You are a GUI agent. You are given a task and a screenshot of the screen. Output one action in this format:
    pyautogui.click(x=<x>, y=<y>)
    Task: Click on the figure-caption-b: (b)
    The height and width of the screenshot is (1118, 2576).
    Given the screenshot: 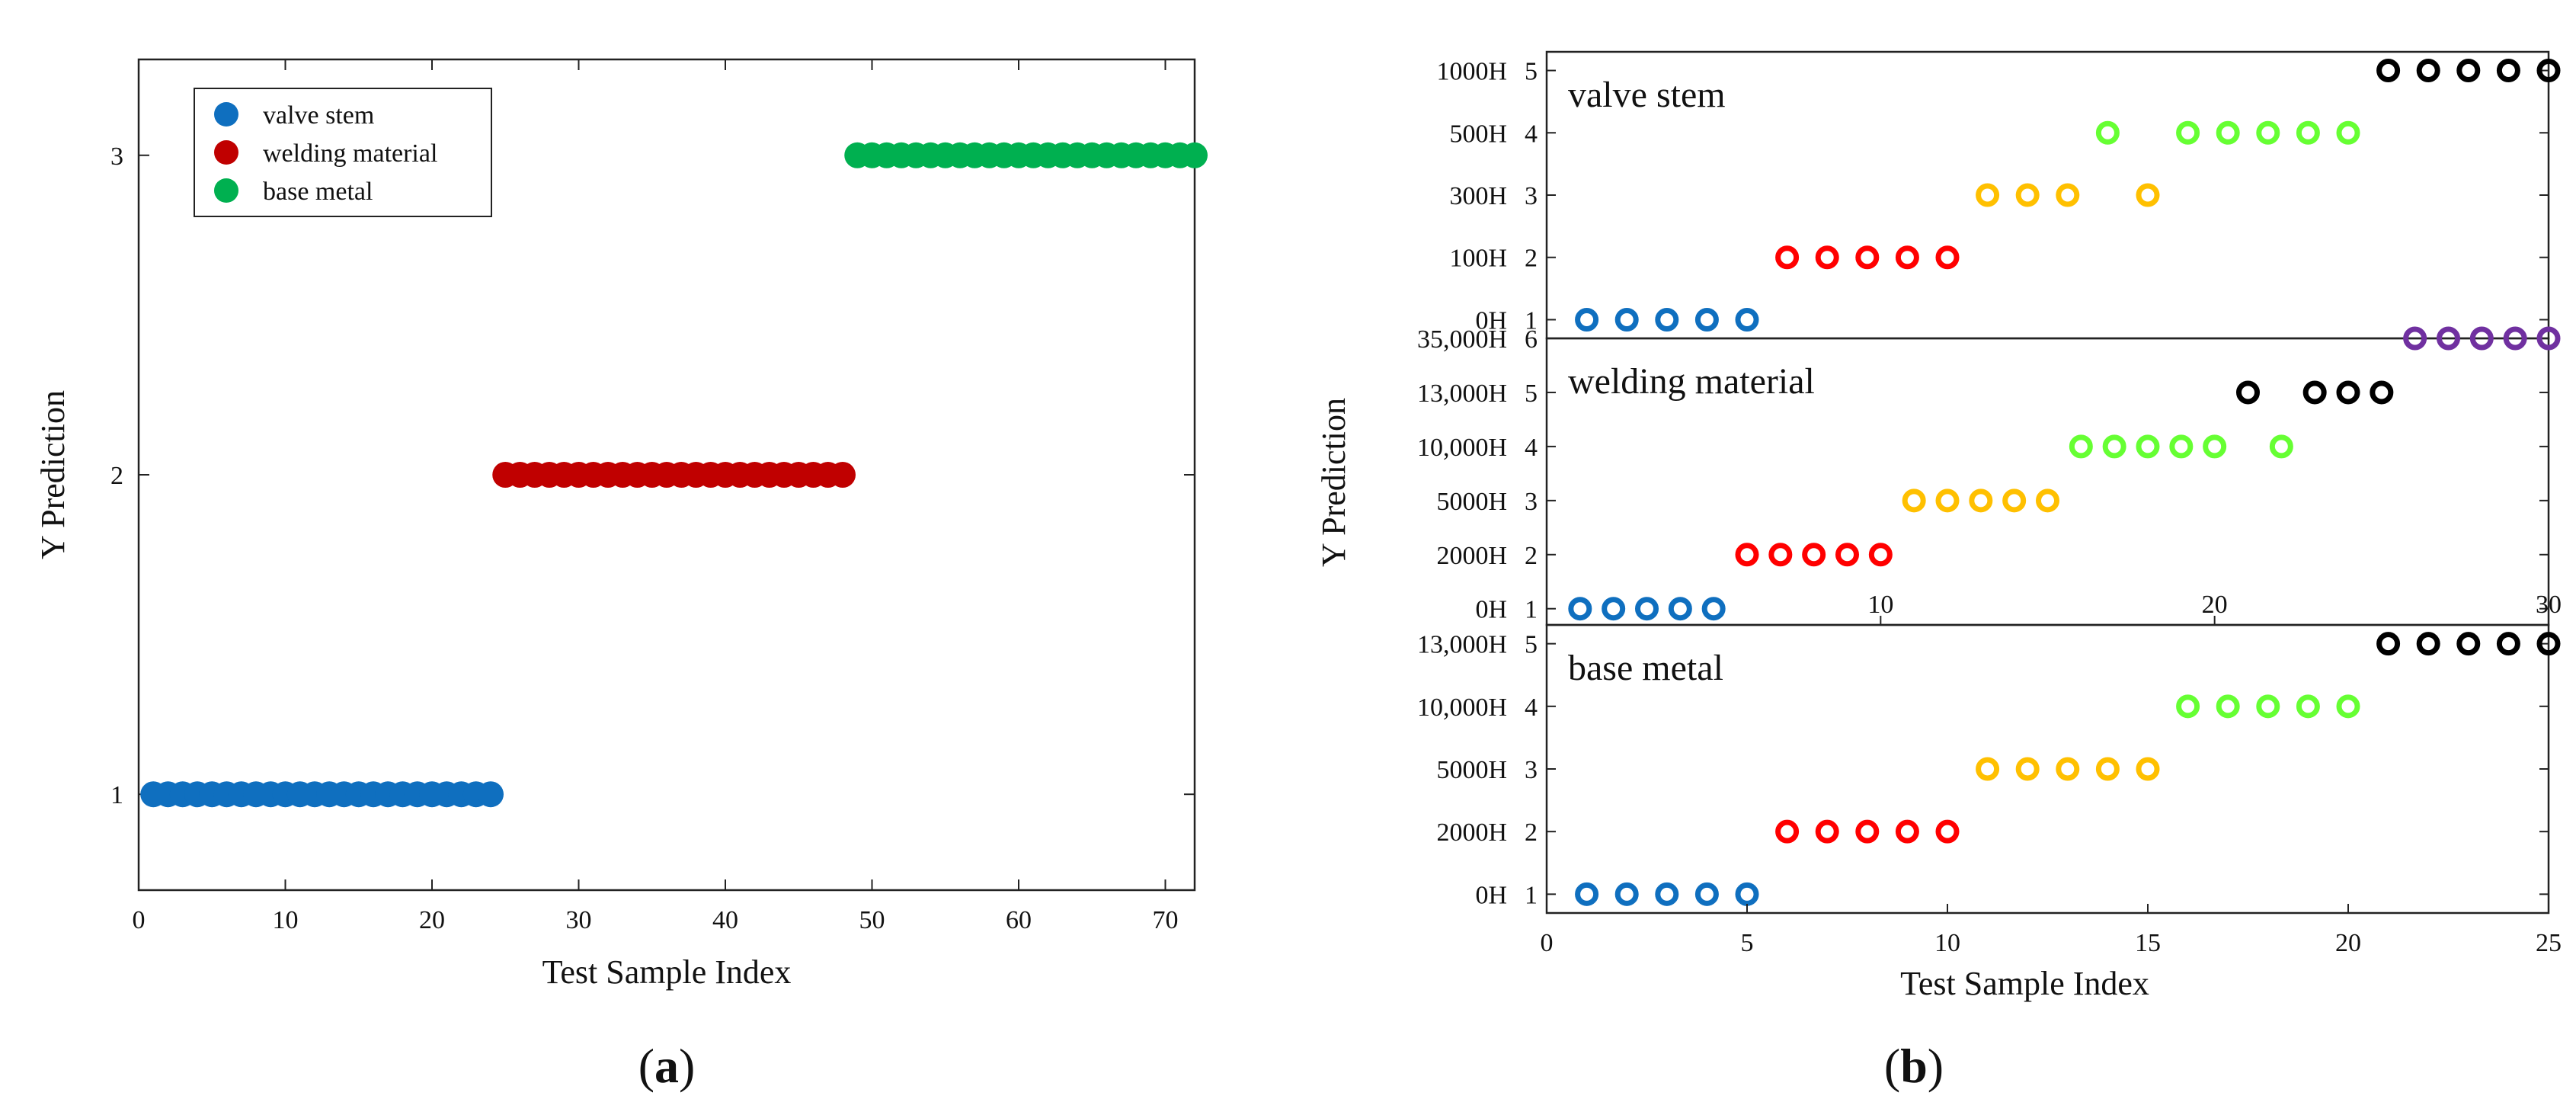 What is the action you would take?
    pyautogui.click(x=1914, y=1066)
    